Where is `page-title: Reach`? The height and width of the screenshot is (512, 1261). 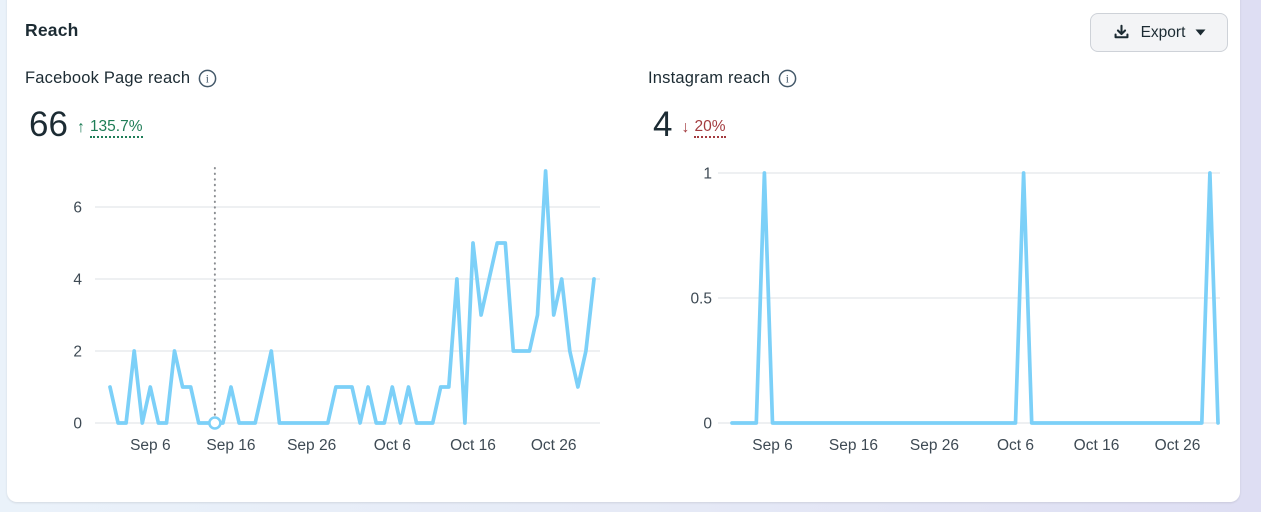
page-title: Reach is located at coordinates (52, 30).